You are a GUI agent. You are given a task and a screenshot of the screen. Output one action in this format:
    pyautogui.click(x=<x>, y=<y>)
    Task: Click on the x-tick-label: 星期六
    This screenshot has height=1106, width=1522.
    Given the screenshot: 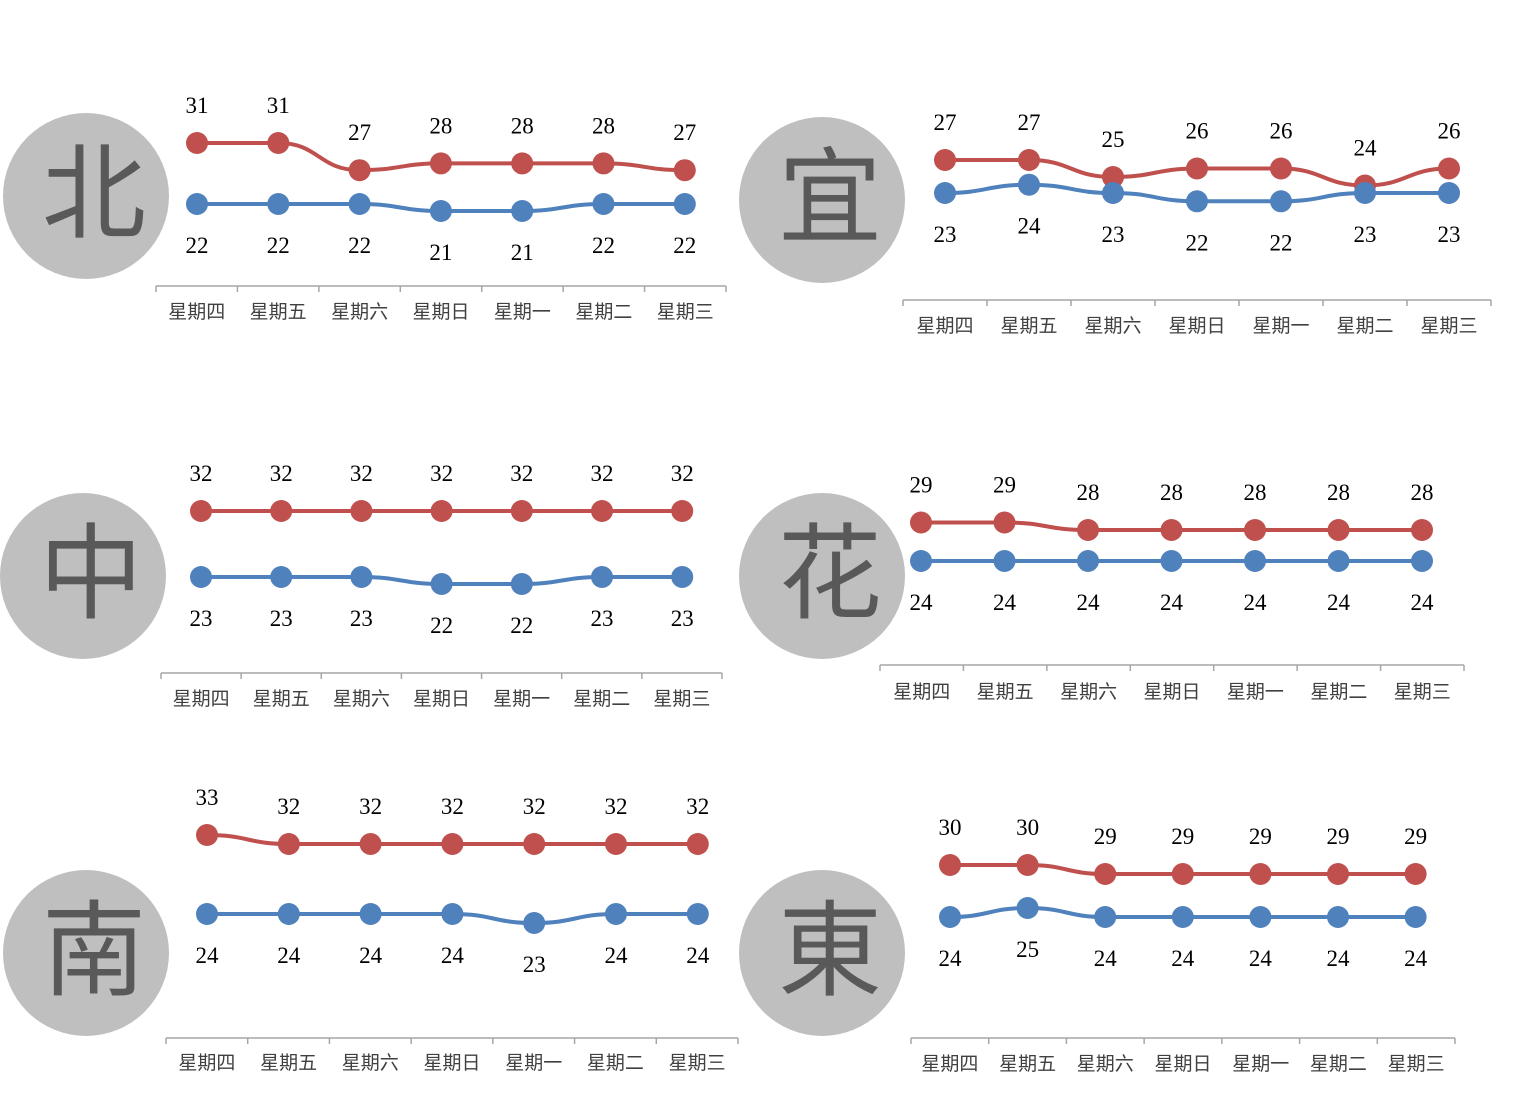 What is the action you would take?
    pyautogui.click(x=1105, y=1064)
    